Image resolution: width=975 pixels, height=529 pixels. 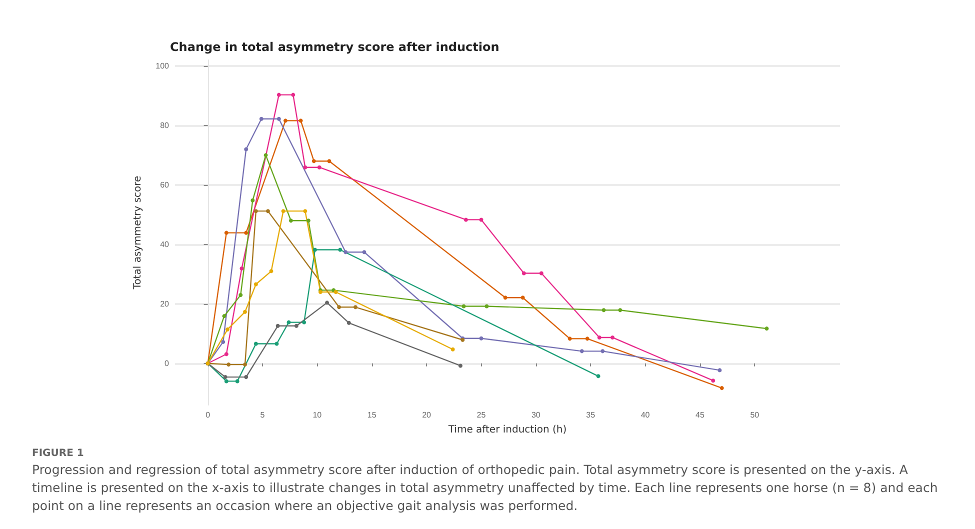 I want to click on x-tick-label: 5, so click(x=263, y=415).